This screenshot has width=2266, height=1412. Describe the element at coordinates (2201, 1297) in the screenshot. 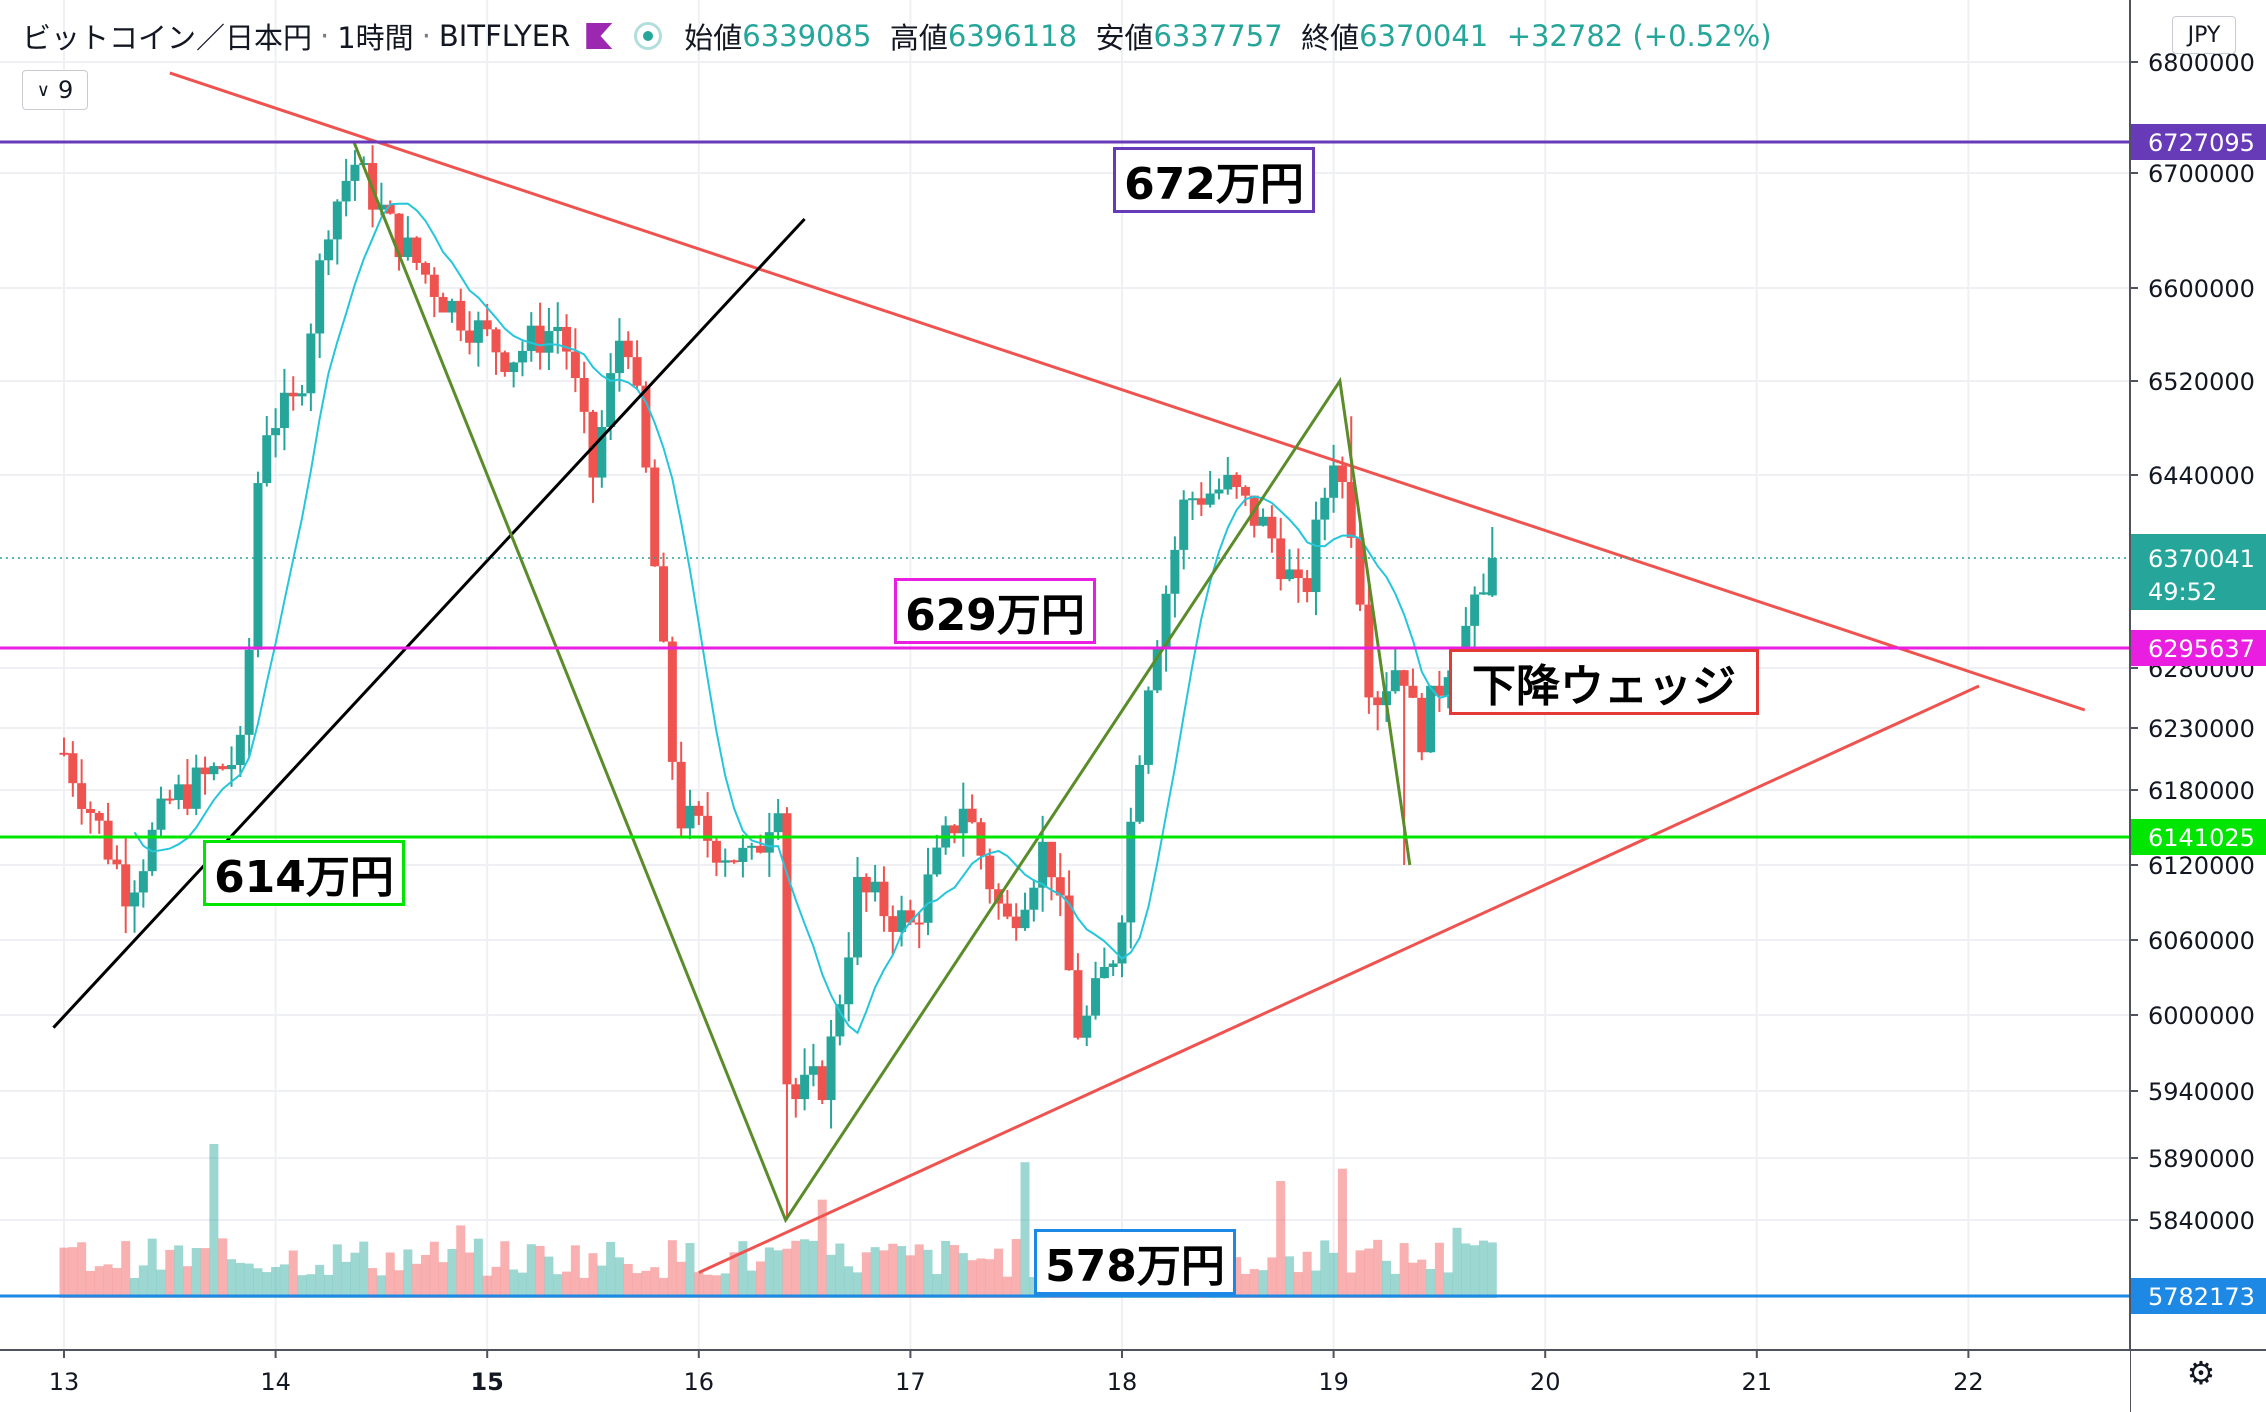

I see `price-badge-label: 5782173` at that location.